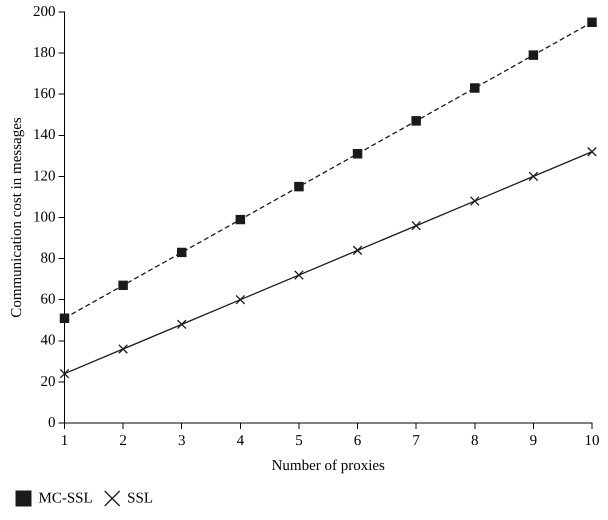  Describe the element at coordinates (123, 440) in the screenshot. I see `x-tick-label: 2` at that location.